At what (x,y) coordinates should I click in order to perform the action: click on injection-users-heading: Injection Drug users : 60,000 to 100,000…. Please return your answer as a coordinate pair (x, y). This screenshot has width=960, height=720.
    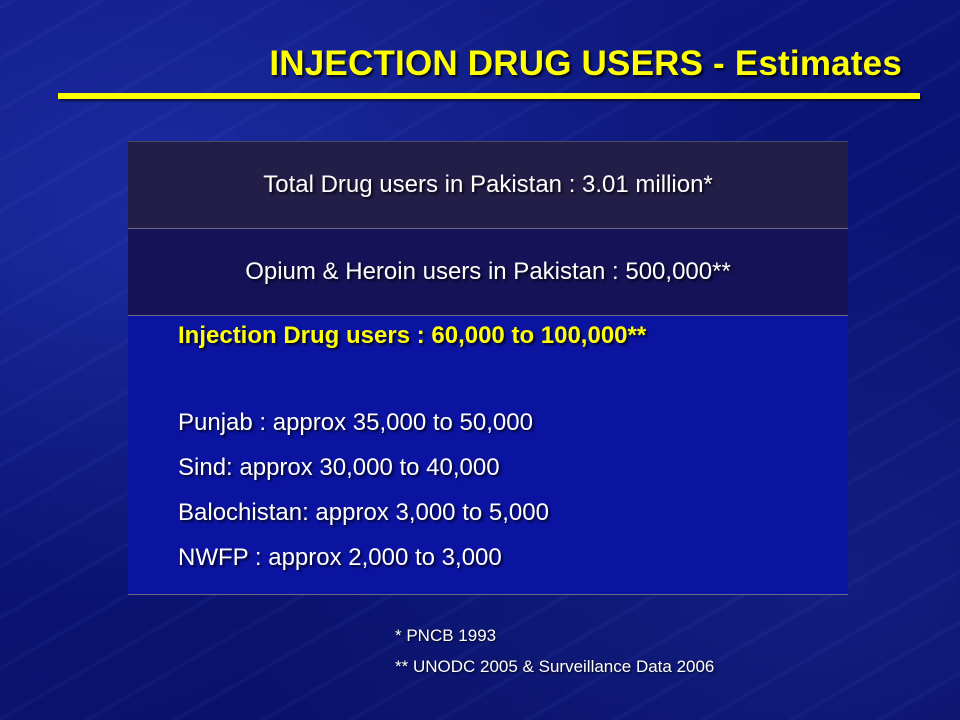
    Looking at the image, I should click on (412, 335).